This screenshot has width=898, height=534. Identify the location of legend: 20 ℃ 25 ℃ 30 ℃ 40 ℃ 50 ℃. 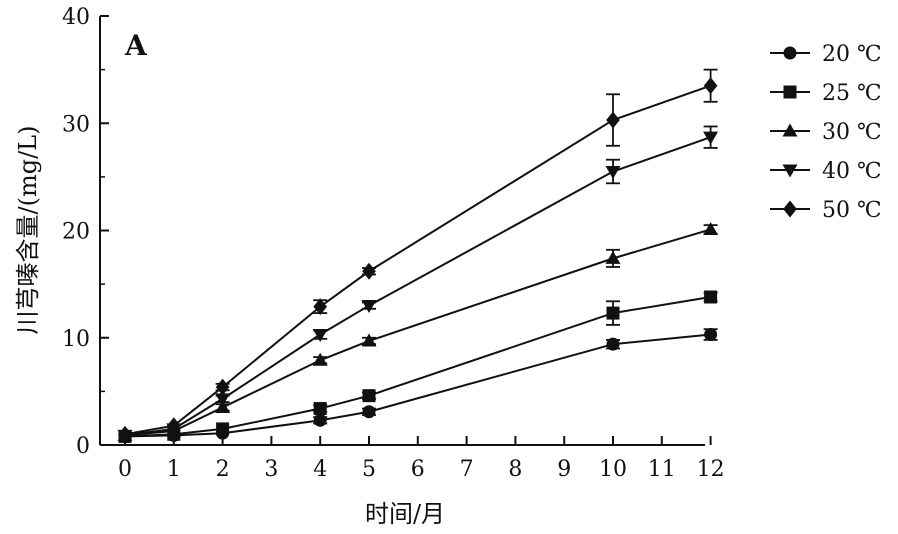
(826, 132).